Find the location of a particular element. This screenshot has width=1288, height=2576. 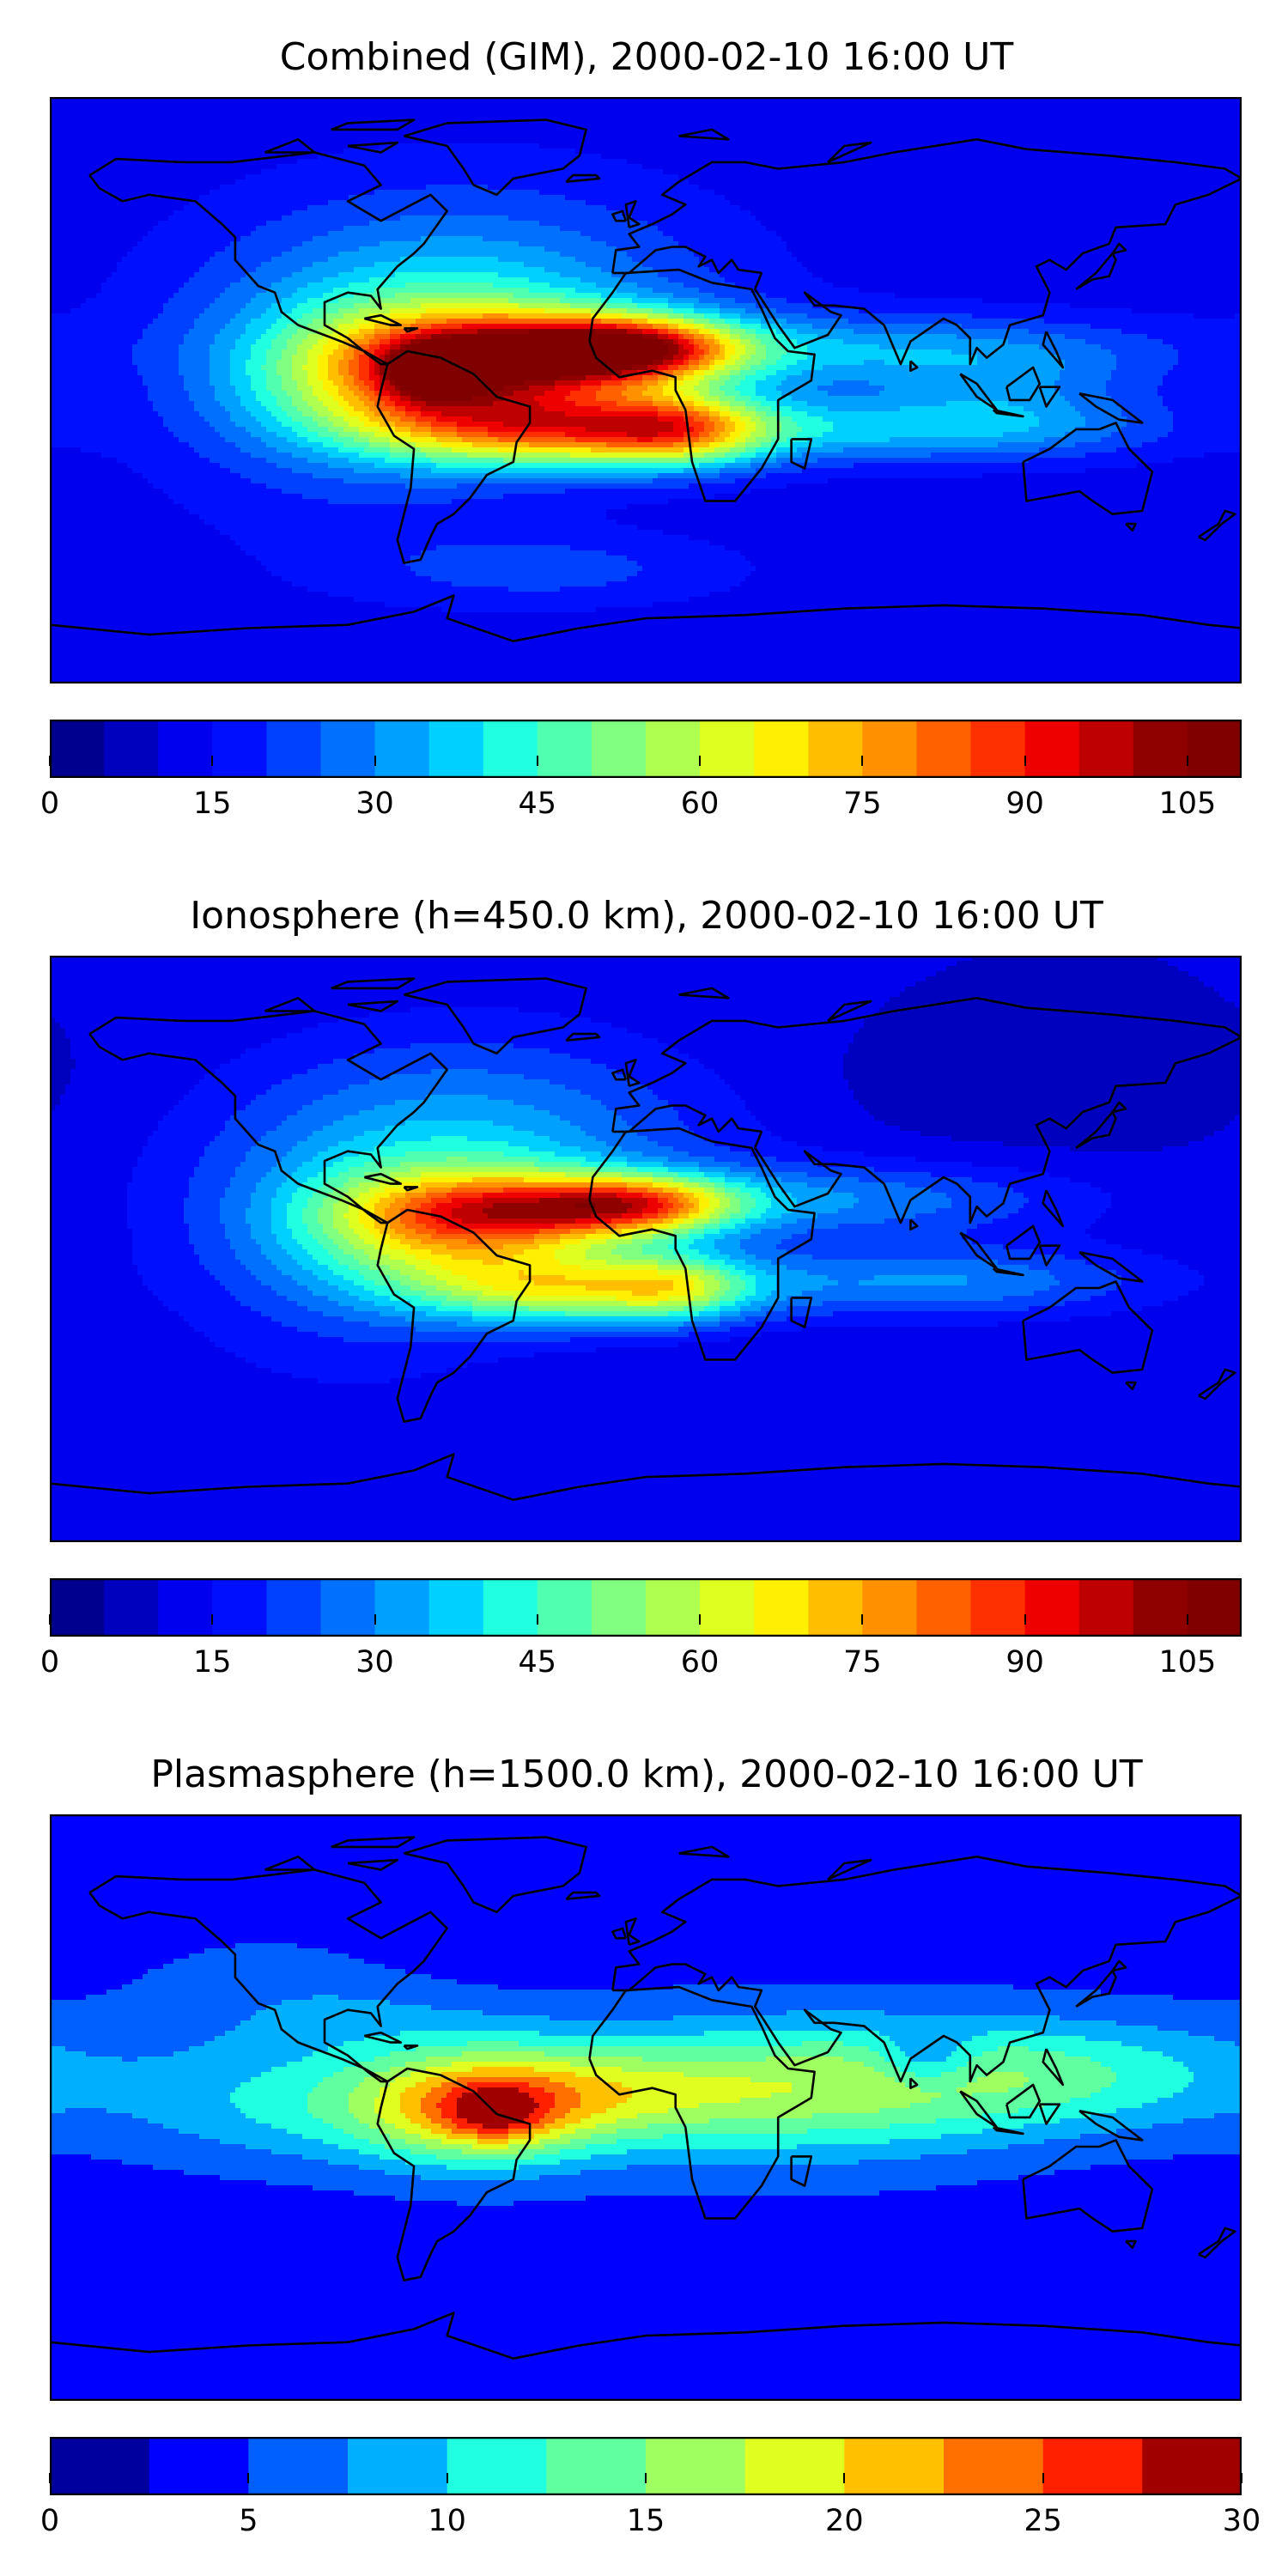

colorbar-tick-label: 10 is located at coordinates (447, 2521).